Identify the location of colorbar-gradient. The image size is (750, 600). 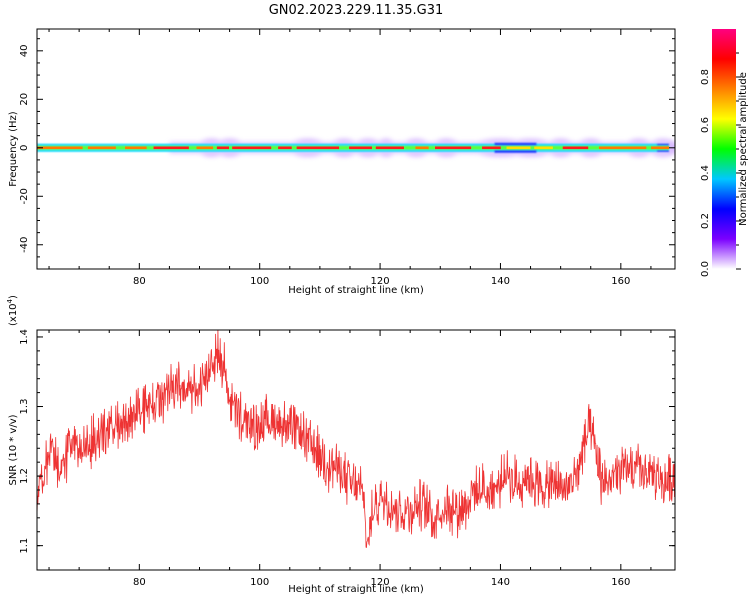
(724, 149).